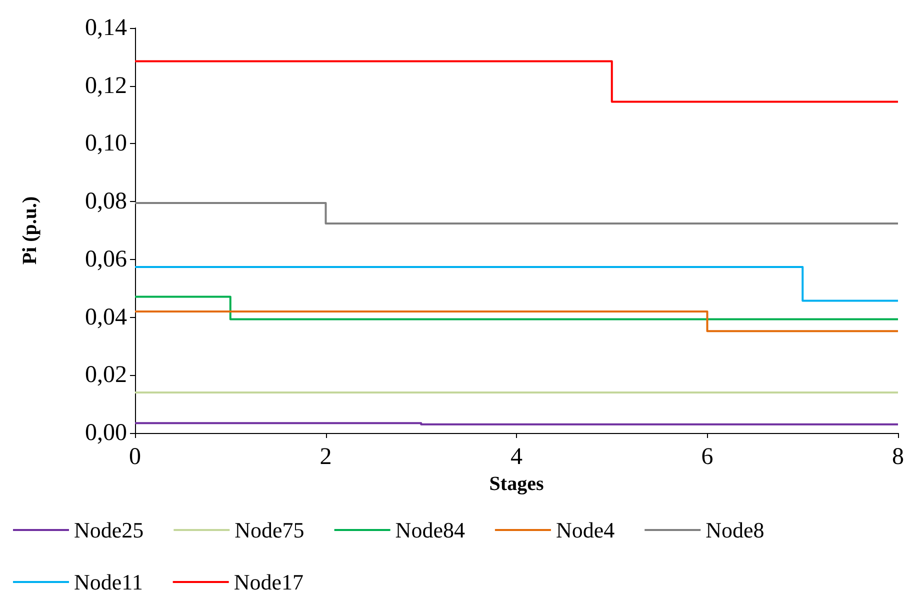  What do you see at coordinates (430, 530) in the screenshot?
I see `legend-label: Node84` at bounding box center [430, 530].